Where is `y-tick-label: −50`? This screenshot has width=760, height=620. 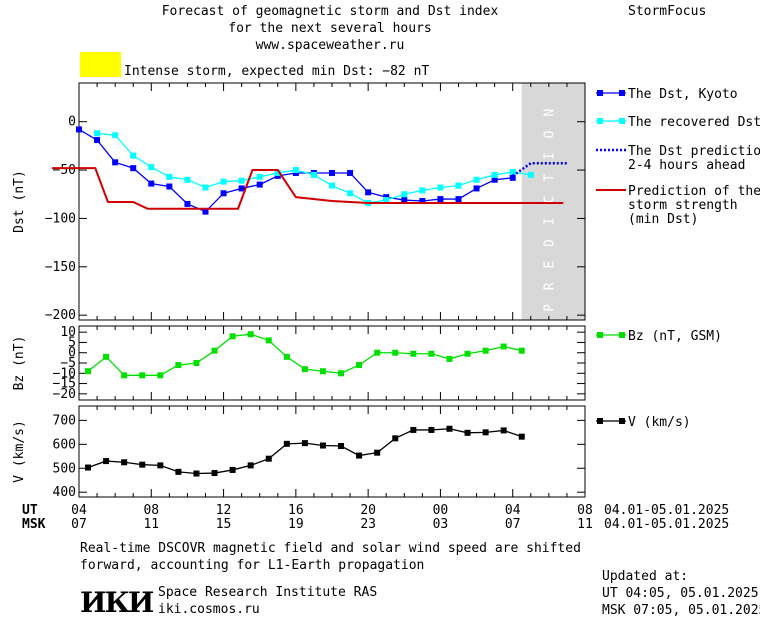
y-tick-label: −50 is located at coordinates (64, 170).